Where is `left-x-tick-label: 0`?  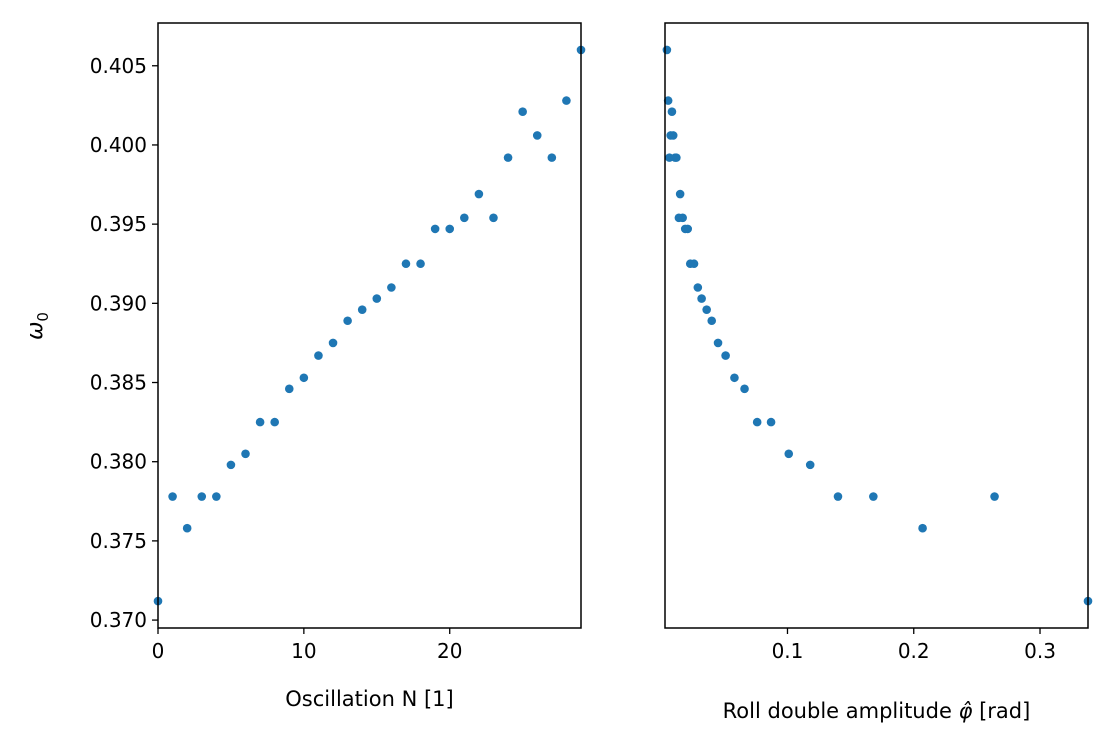 left-x-tick-label: 0 is located at coordinates (158, 651).